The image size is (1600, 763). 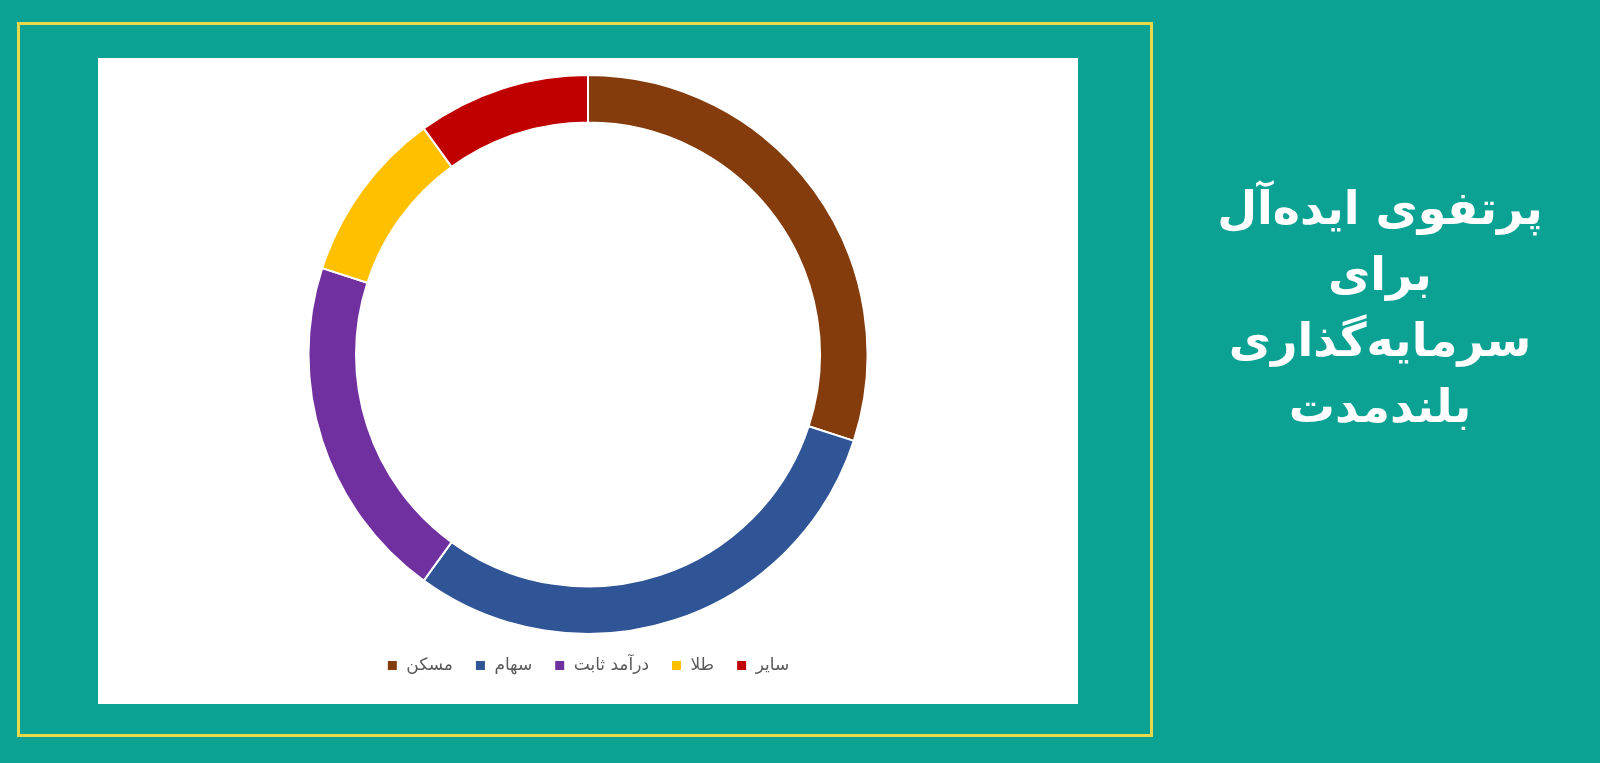 I want to click on legend-label: درآمد ثابت, so click(x=611, y=663).